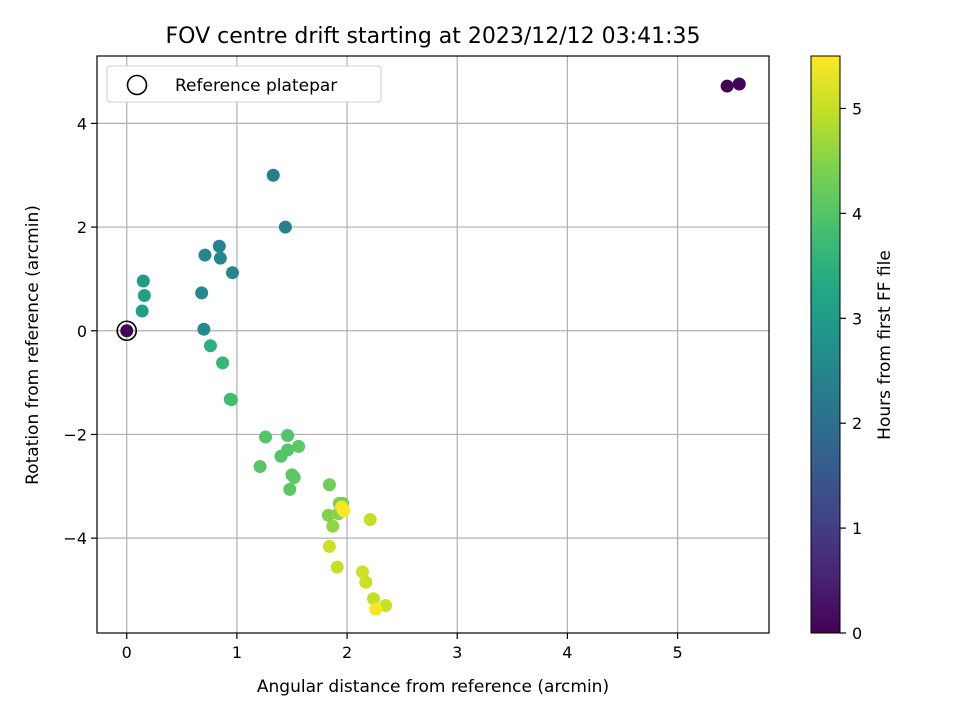 The image size is (960, 720). I want to click on colorbar-tick-label: 4, so click(857, 213).